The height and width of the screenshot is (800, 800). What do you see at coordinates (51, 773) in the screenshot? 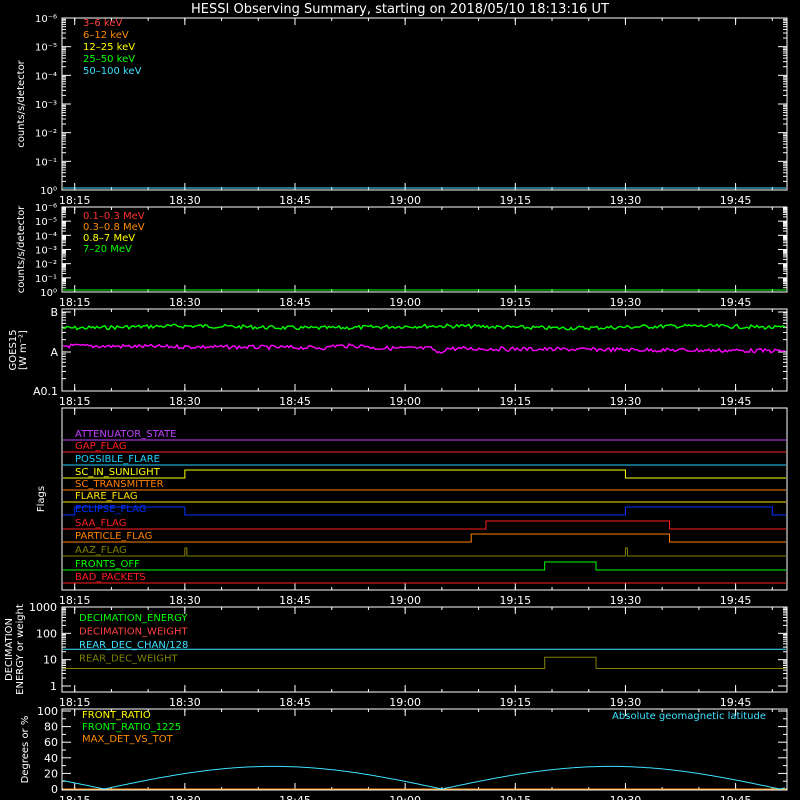
I see `y-tick-label: 20` at bounding box center [51, 773].